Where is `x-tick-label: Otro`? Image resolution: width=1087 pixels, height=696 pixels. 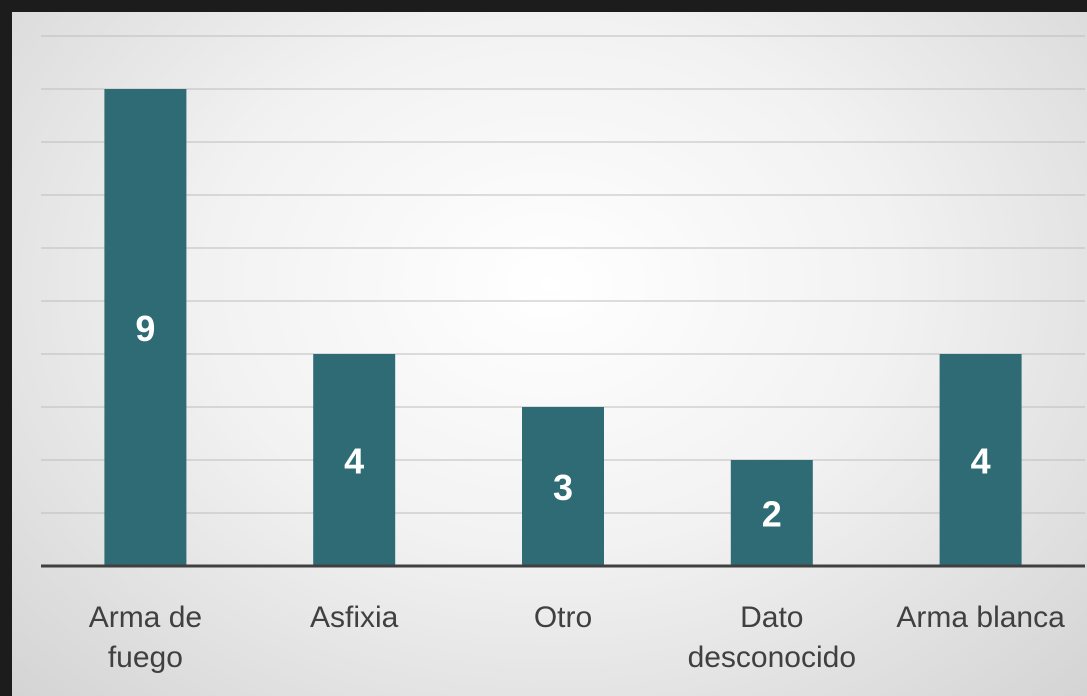 x-tick-label: Otro is located at coordinates (563, 617).